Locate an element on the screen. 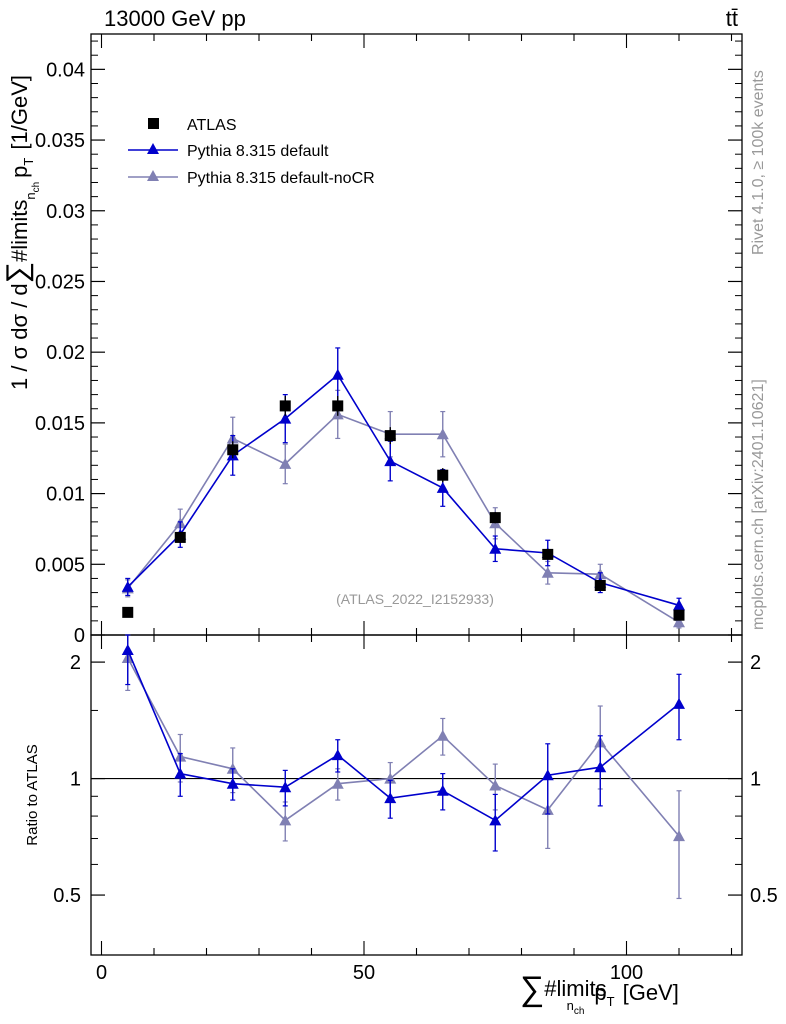 The width and height of the screenshot is (786, 1024). series-line-ratio is located at coordinates (403, 735).